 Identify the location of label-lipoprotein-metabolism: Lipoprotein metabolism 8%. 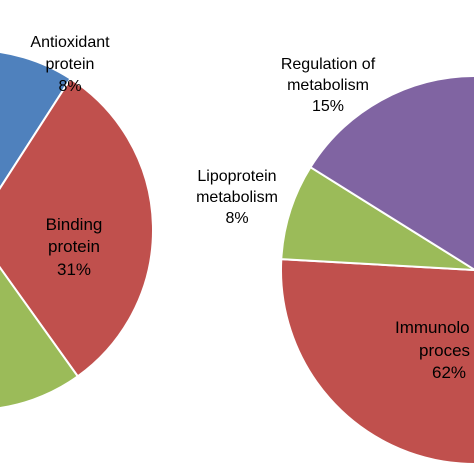
(237, 197).